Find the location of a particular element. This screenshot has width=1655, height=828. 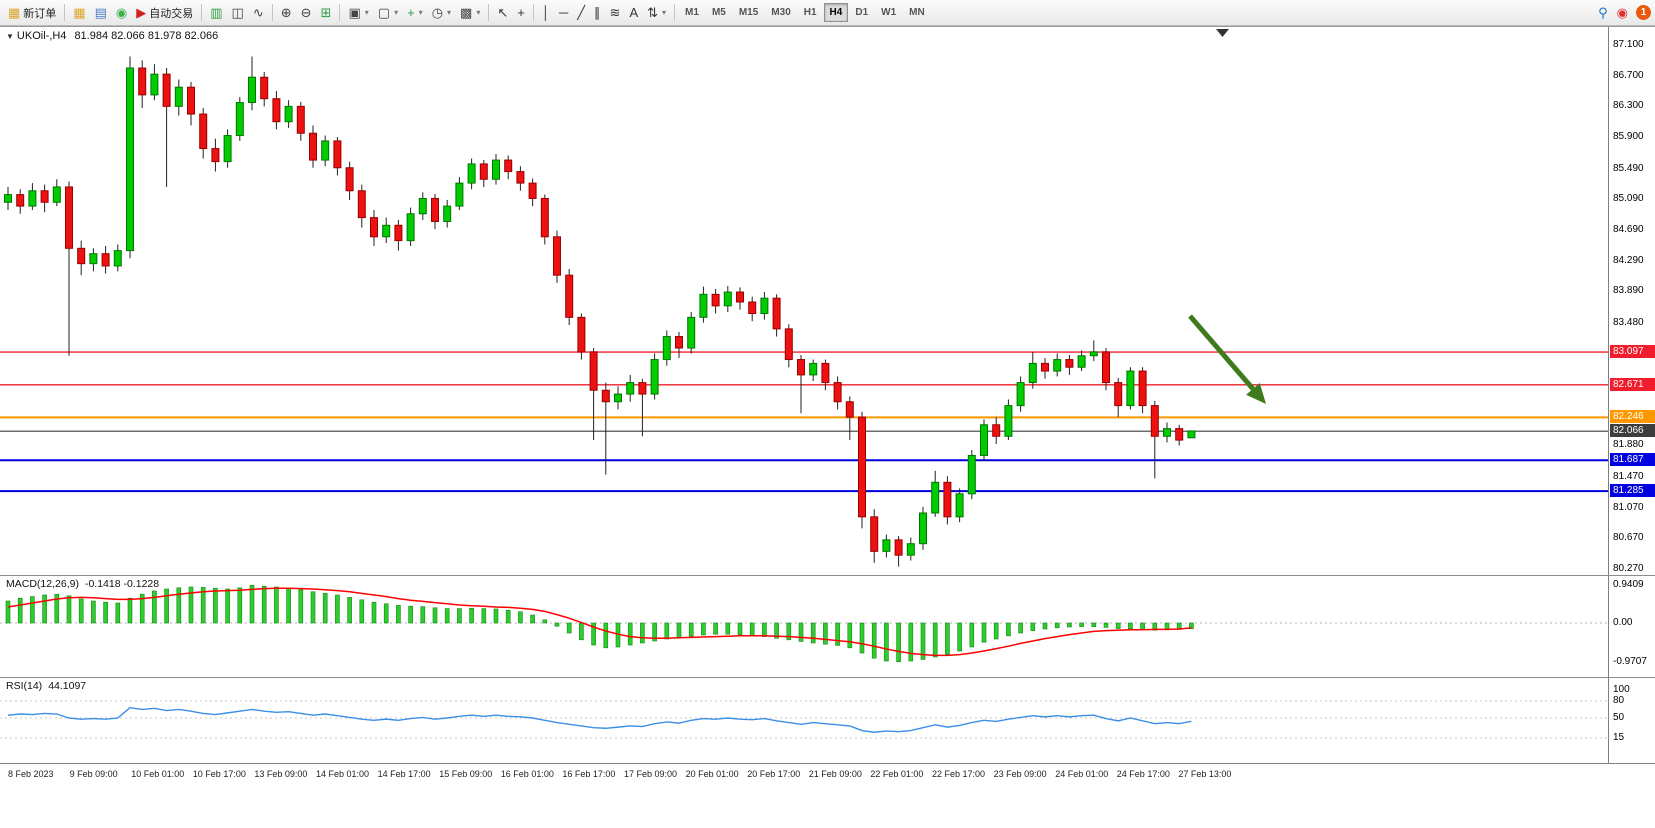

price-tick-label: 87.100 is located at coordinates (1628, 44).